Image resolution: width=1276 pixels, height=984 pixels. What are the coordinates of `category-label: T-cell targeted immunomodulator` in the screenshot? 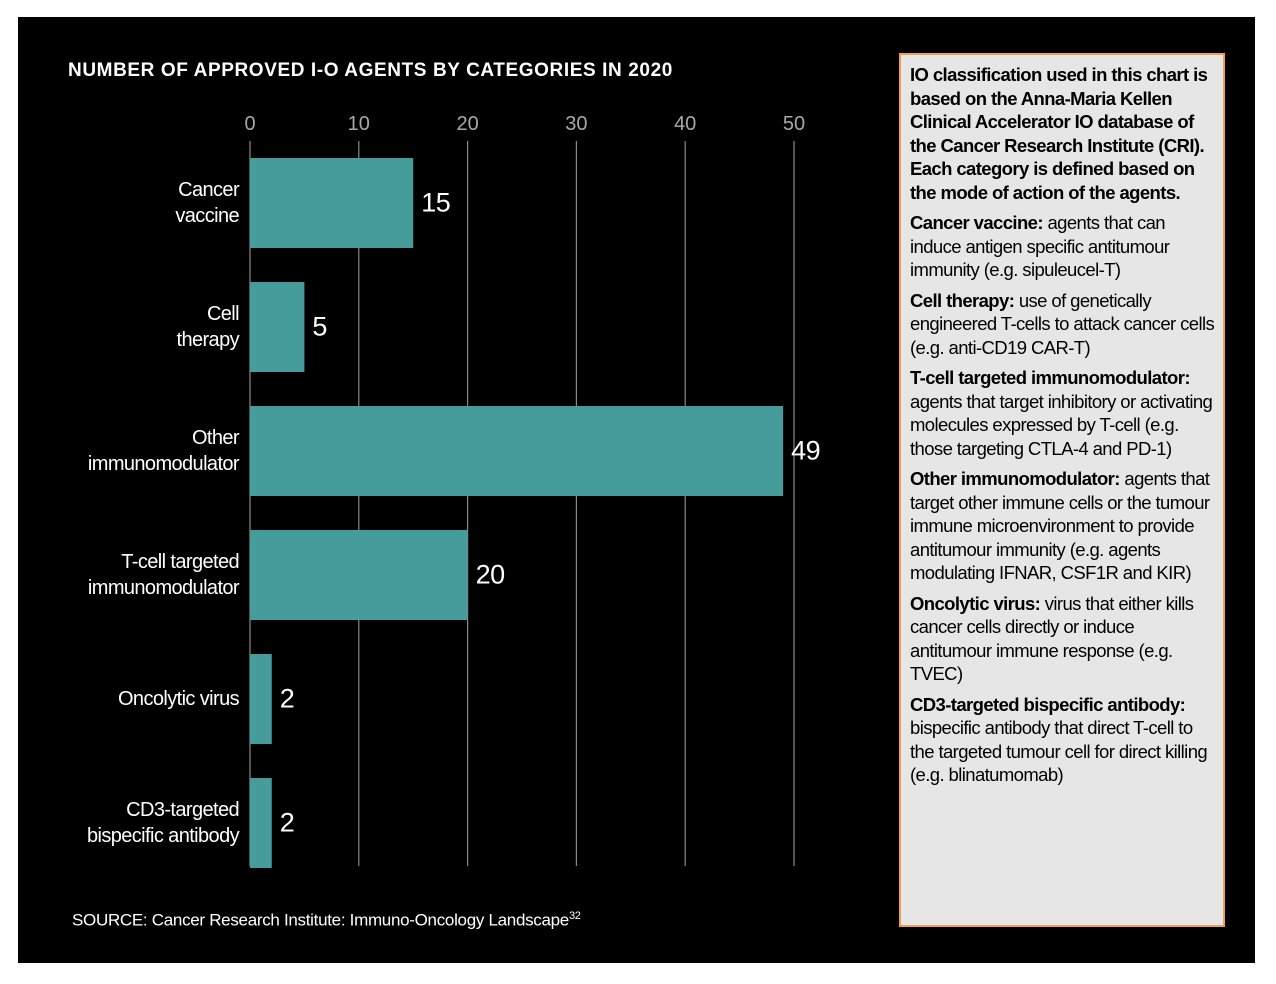 It's located at (163, 575).